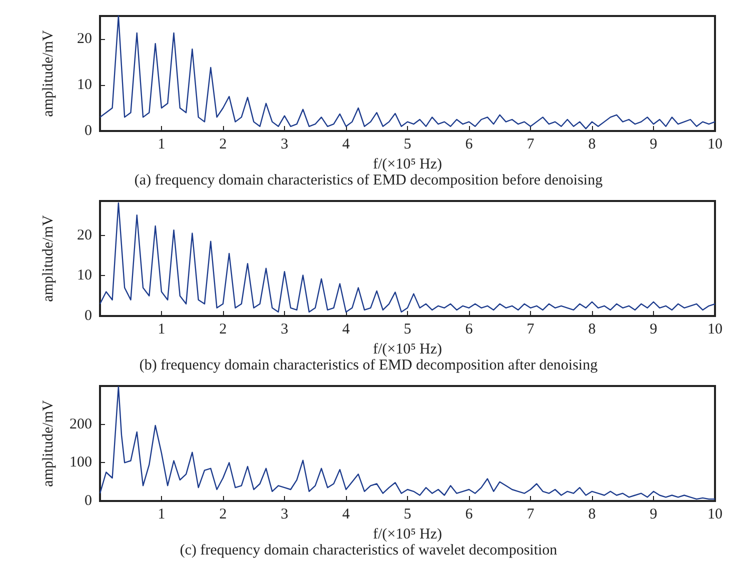 Image resolution: width=737 pixels, height=572 pixels. Describe the element at coordinates (369, 550) in the screenshot. I see `text: (c) frequency domain characteristics of wavelet decomposition` at that location.